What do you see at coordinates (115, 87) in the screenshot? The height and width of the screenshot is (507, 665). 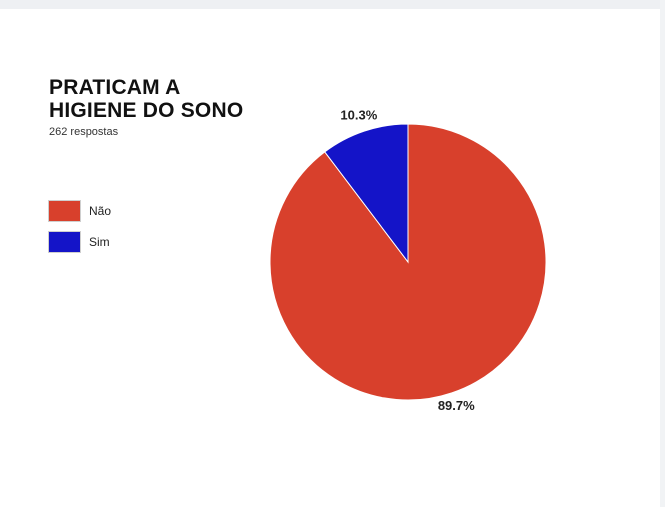 I see `chart-title-line-1: PRATICAM A` at bounding box center [115, 87].